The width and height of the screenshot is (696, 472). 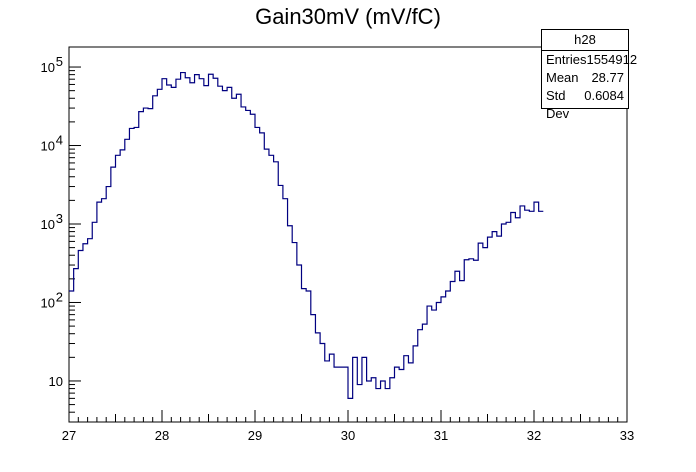 I want to click on stats-label: Mean, so click(x=562, y=77).